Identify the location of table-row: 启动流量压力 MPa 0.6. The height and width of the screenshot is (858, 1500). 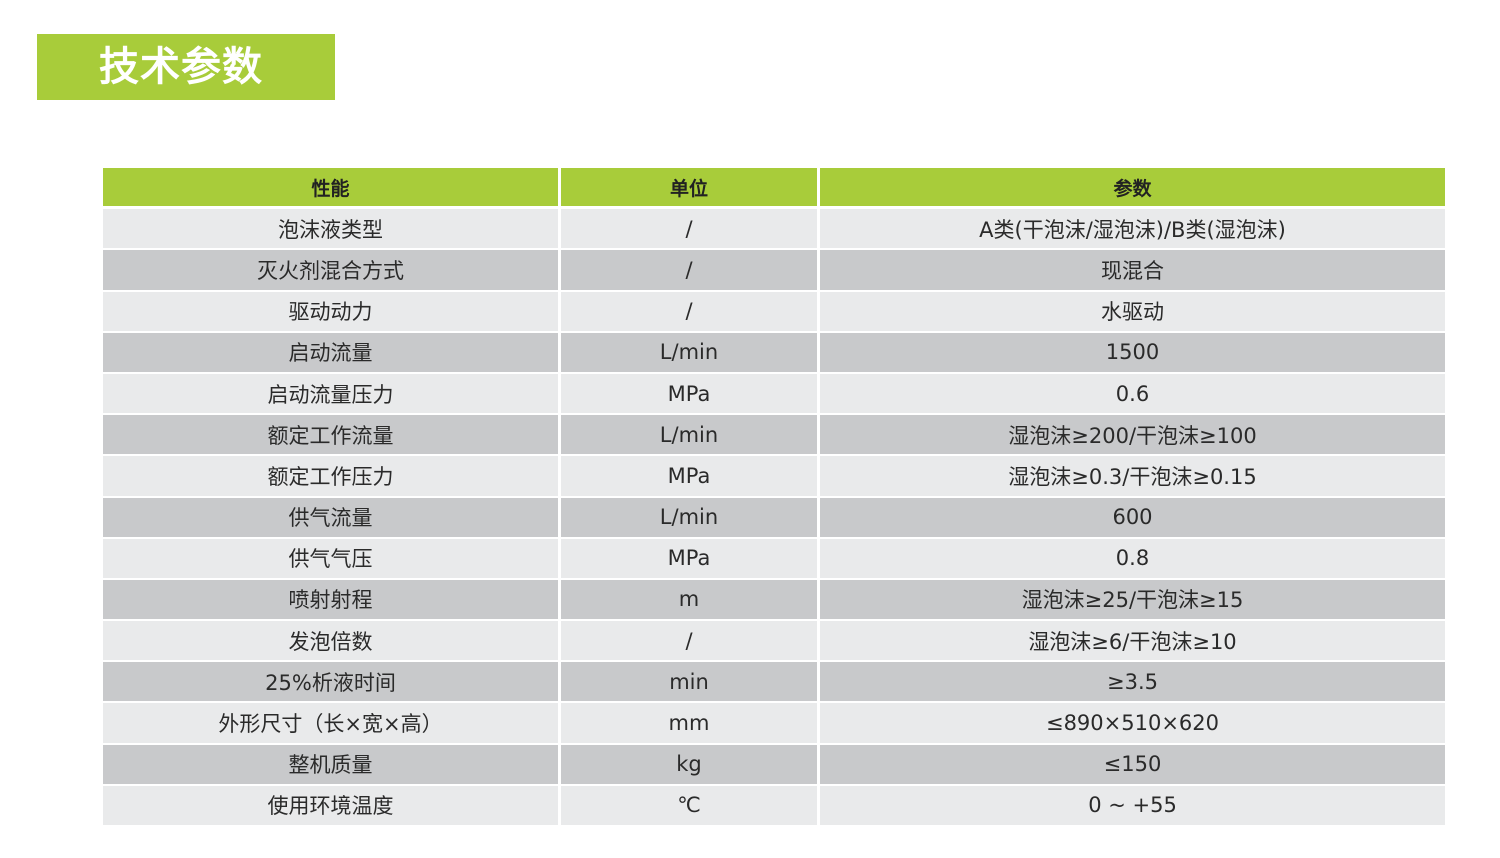
(774, 394).